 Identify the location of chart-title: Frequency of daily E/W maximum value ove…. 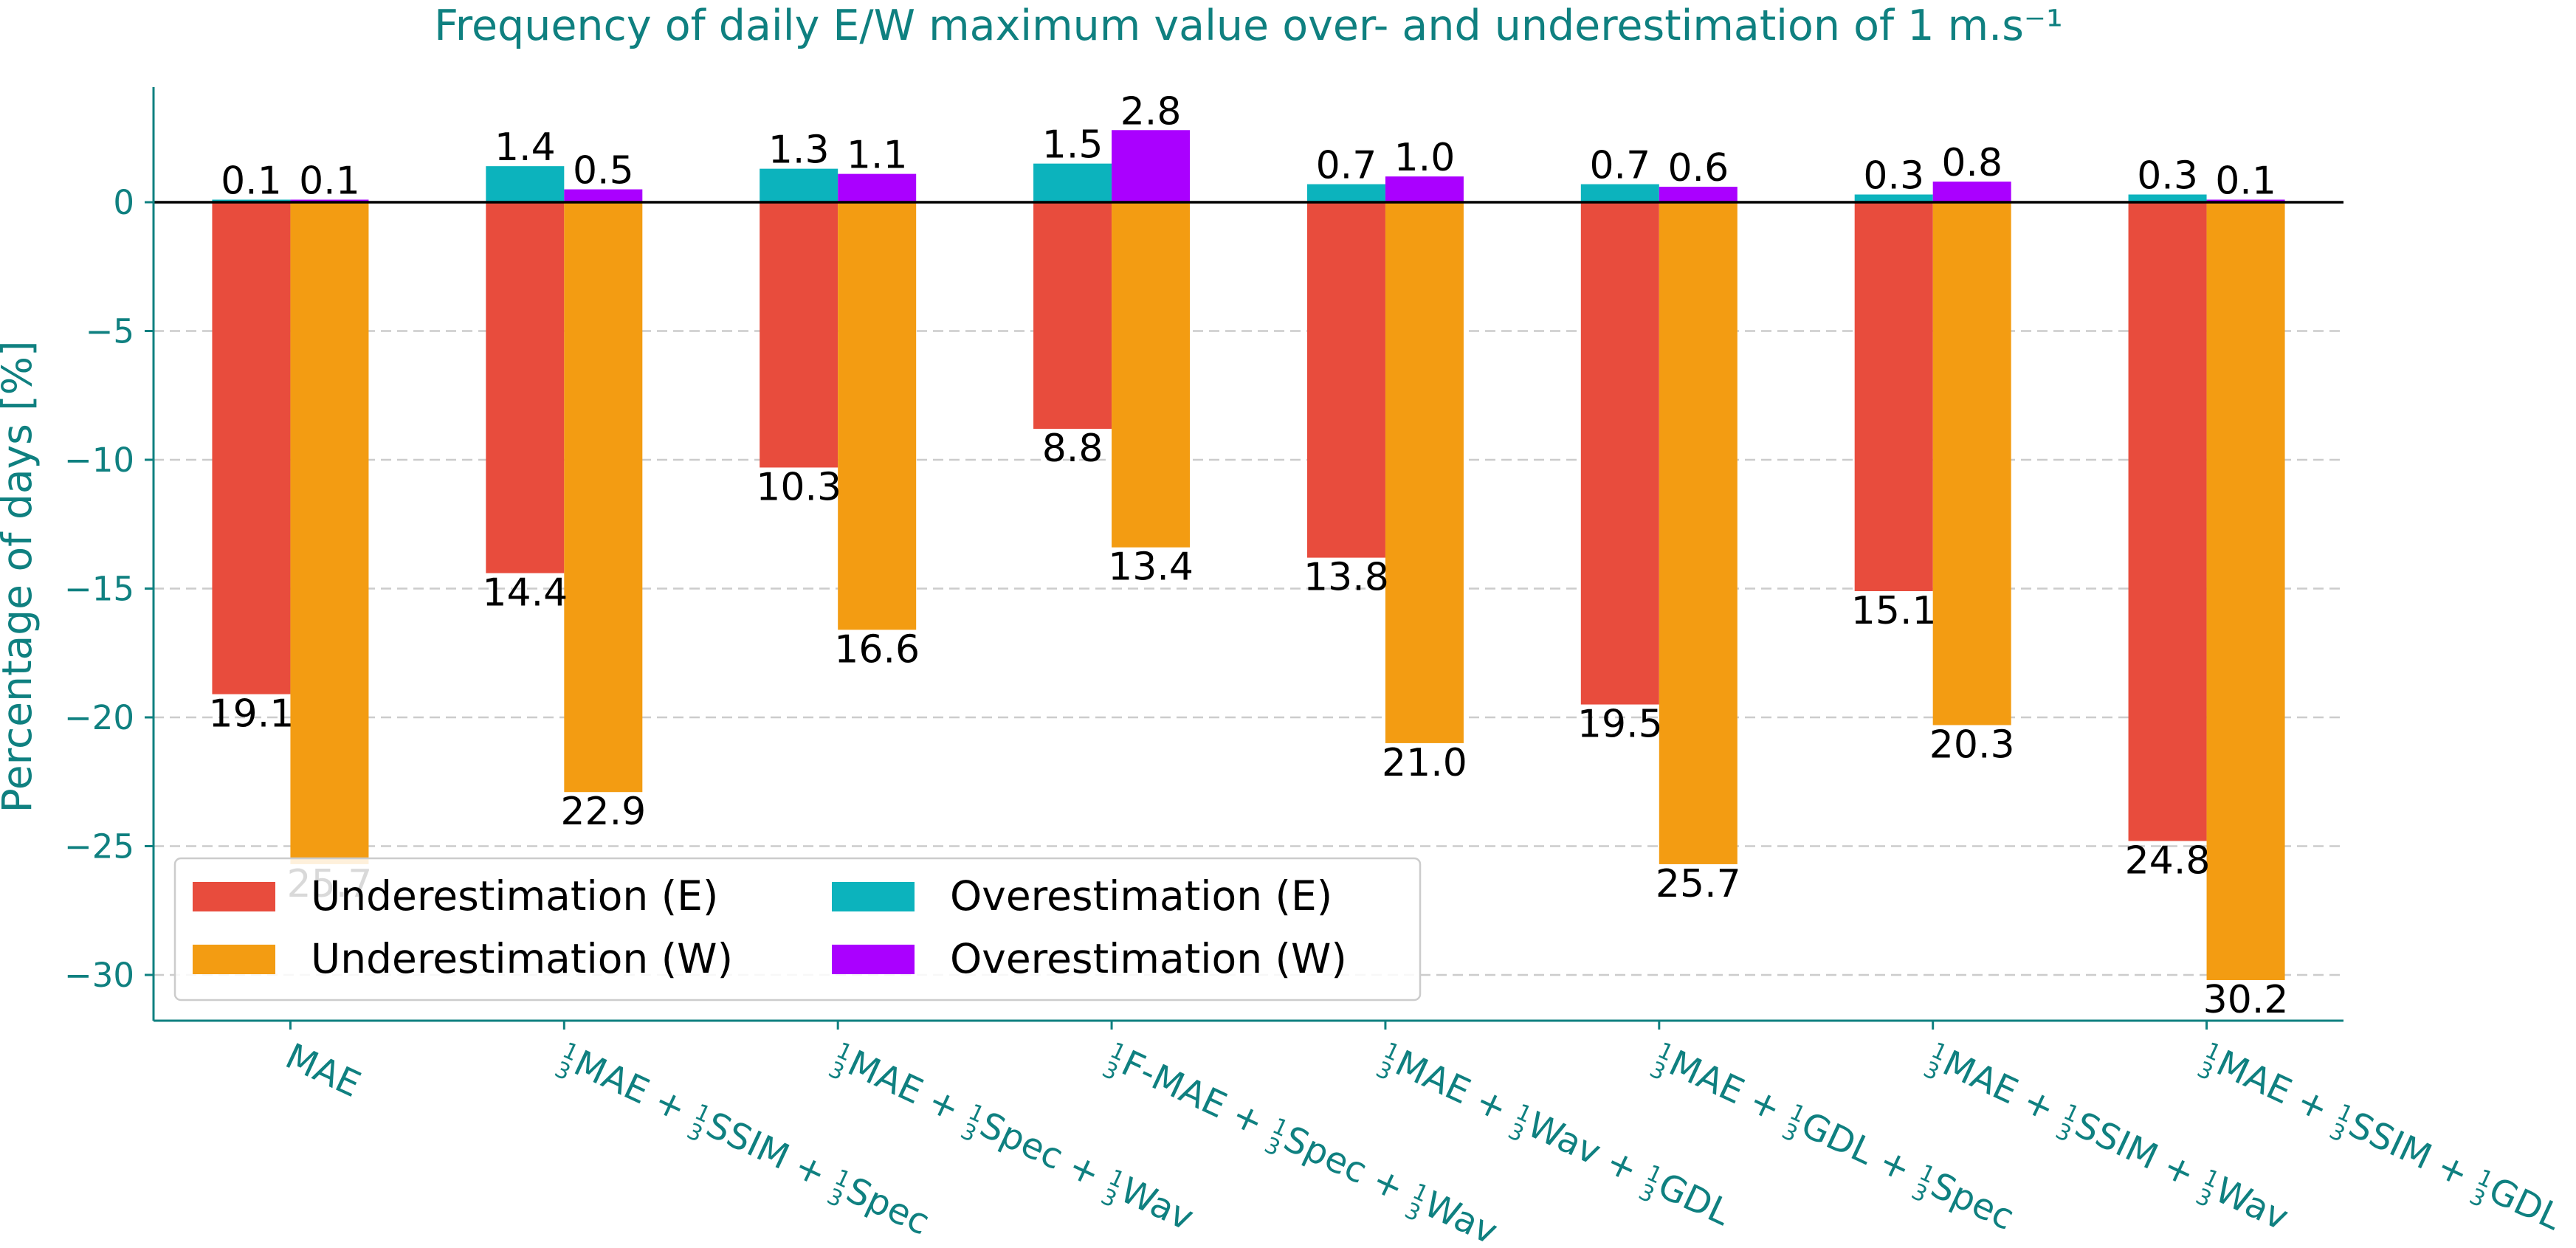
(1249, 25).